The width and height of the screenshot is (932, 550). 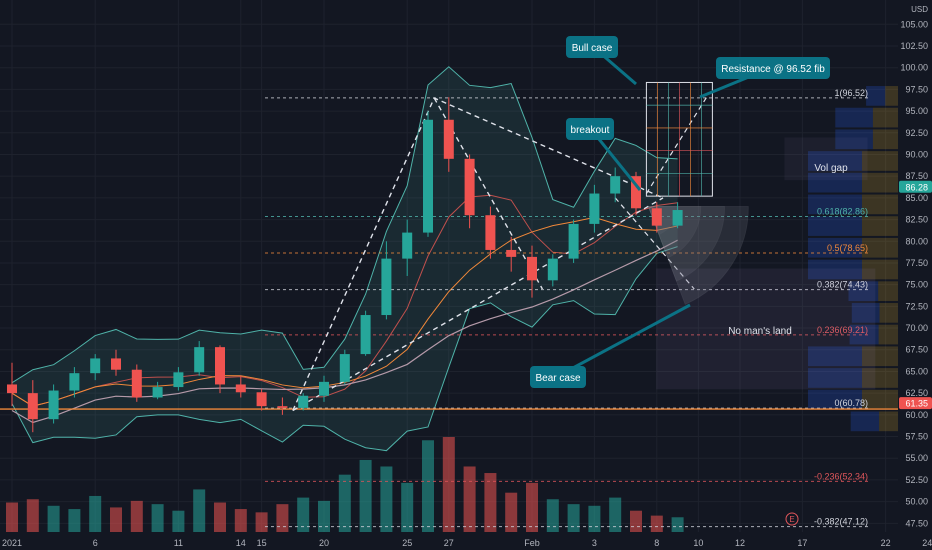 I want to click on price-tag-label: 86.28, so click(x=916, y=187).